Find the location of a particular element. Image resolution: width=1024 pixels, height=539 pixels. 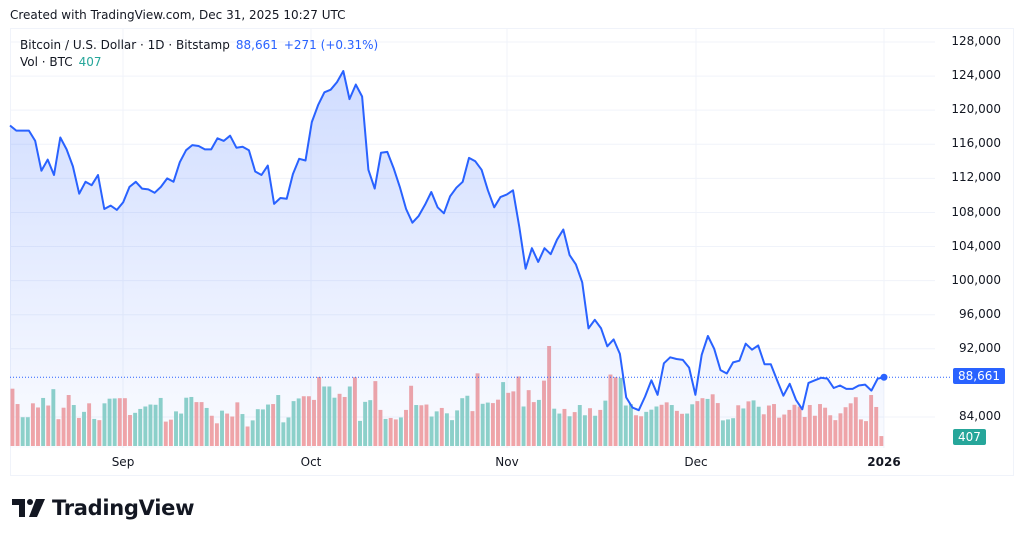

y-axis-label: 92,000 is located at coordinates (980, 348).